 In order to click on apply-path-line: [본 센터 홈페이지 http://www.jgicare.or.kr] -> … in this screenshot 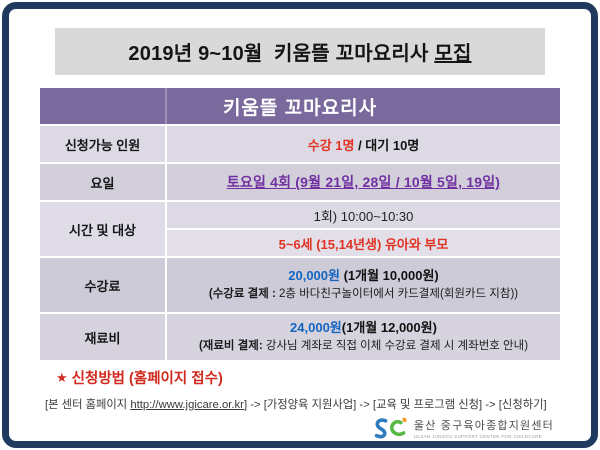, I will do `click(304, 404)`.